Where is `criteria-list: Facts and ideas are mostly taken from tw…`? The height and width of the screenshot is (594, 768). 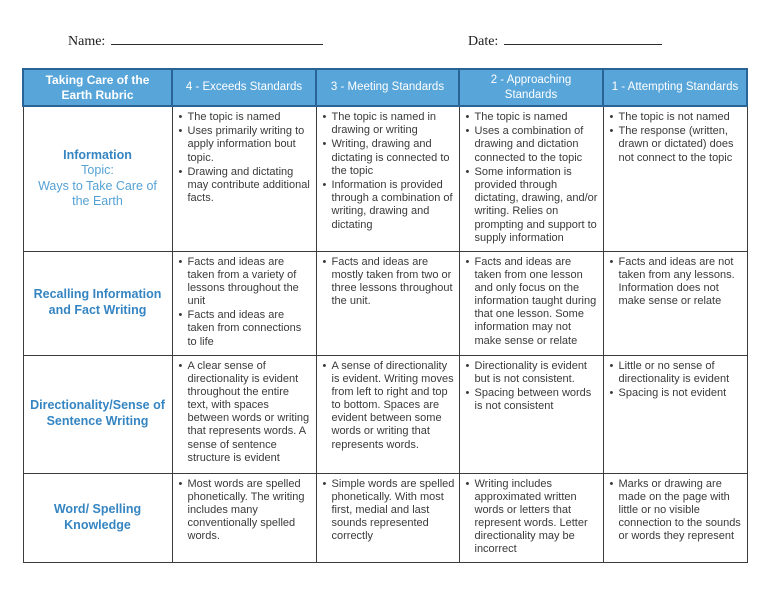 criteria-list: Facts and ideas are mostly taken from tw… is located at coordinates (388, 282).